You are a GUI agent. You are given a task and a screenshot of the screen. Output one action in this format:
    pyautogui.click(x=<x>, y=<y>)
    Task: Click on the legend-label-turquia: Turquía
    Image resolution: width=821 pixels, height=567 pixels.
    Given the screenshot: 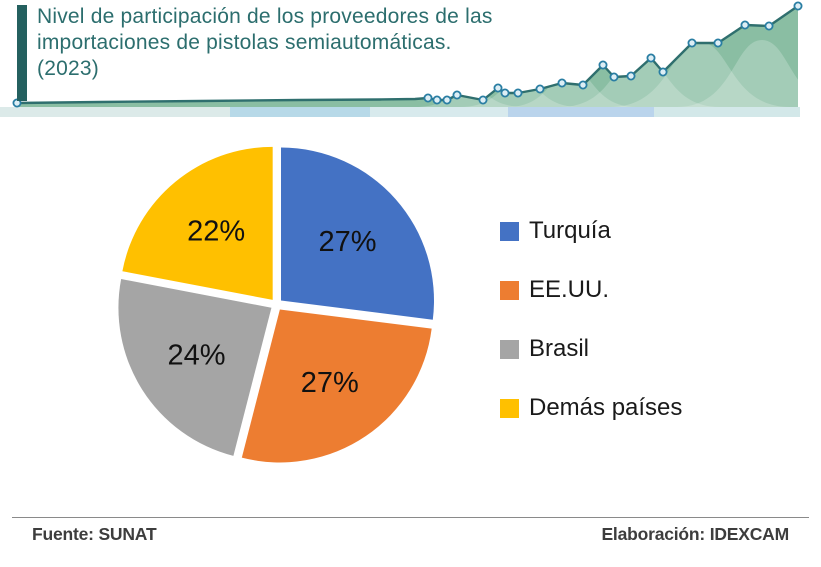 What is the action you would take?
    pyautogui.click(x=570, y=230)
    